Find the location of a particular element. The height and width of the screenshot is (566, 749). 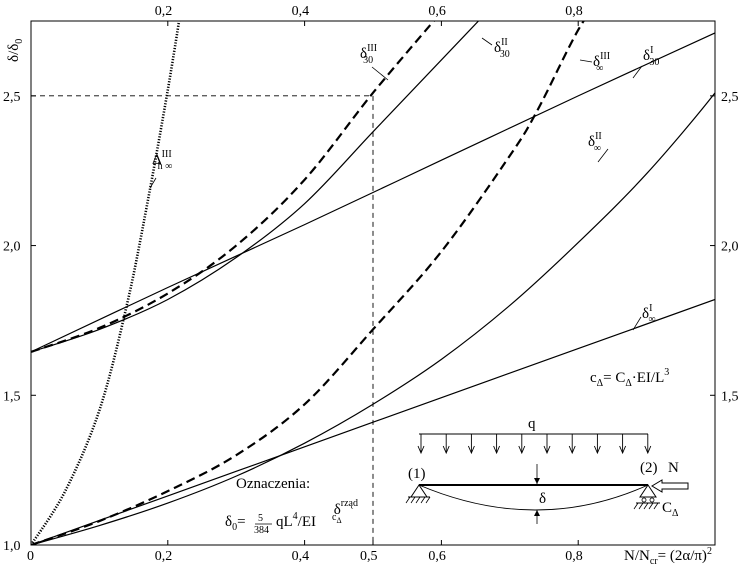

x-tick-label-bottom: 0 is located at coordinates (30, 556).